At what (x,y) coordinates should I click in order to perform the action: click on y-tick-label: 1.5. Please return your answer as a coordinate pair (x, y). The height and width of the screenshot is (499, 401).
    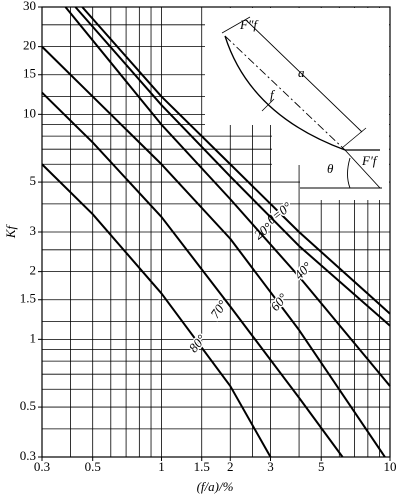
    Looking at the image, I should click on (28, 298).